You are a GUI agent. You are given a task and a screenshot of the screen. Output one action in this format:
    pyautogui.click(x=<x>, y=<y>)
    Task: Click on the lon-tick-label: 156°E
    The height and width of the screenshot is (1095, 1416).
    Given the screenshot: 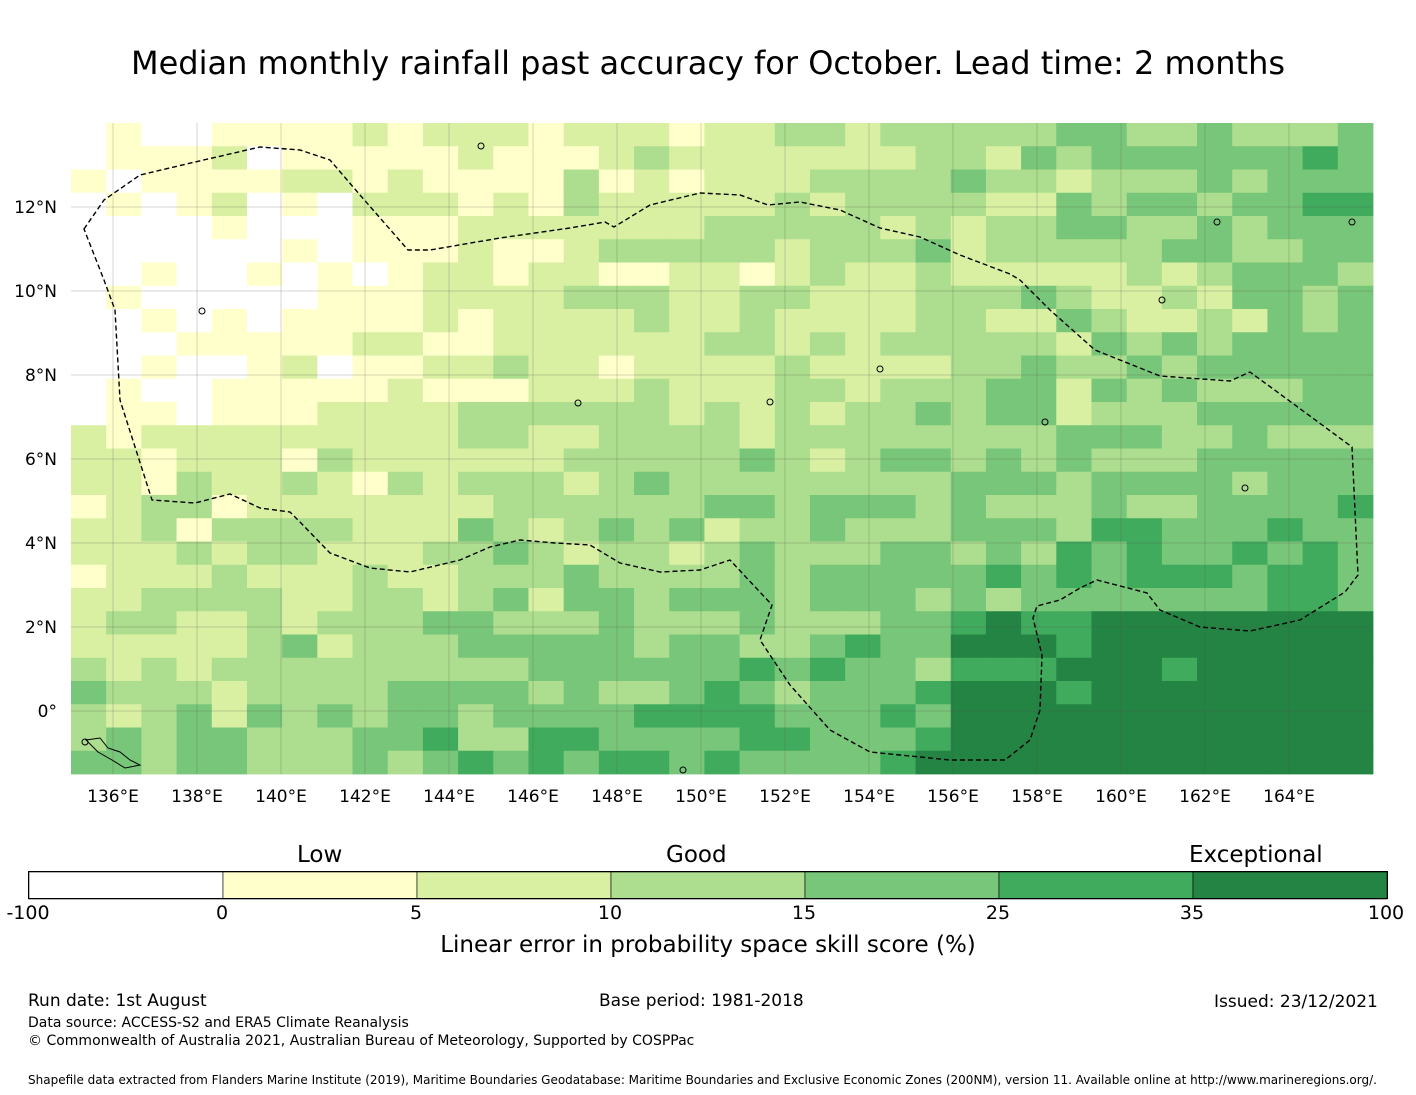 What is the action you would take?
    pyautogui.click(x=953, y=797)
    